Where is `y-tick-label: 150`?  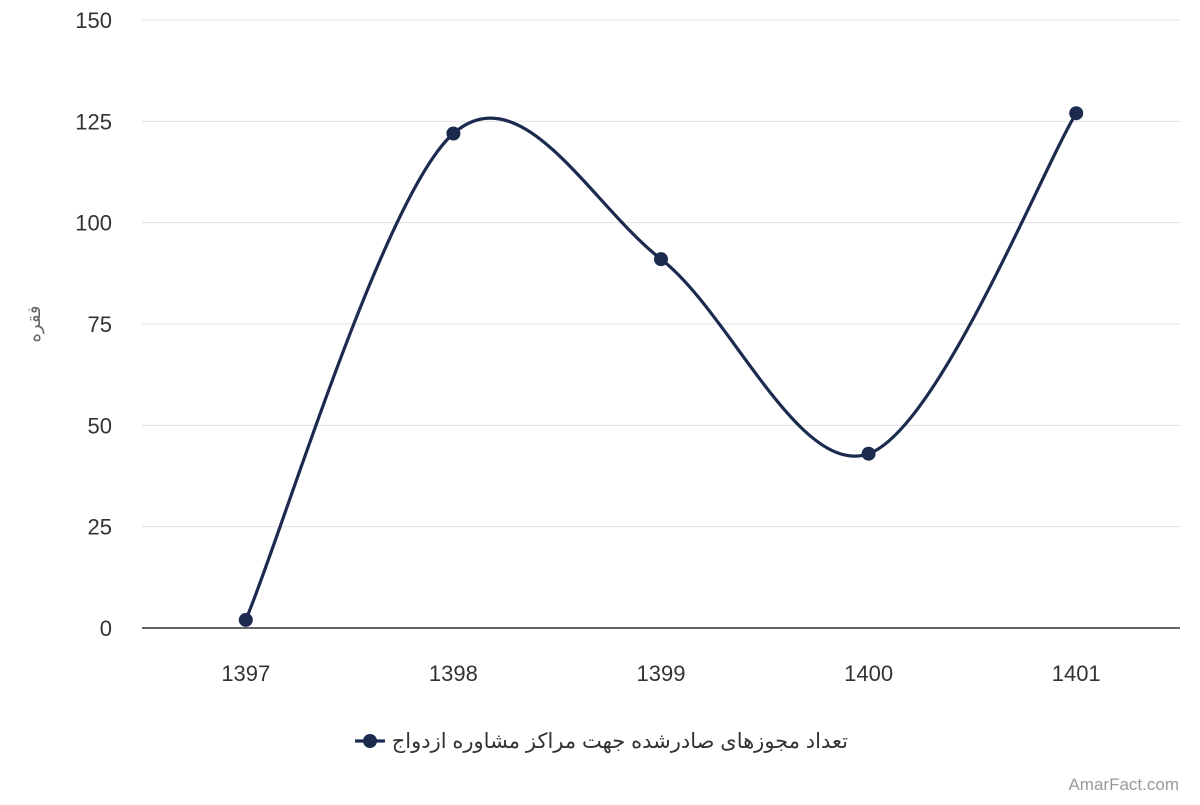 y-tick-label: 150 is located at coordinates (93, 20).